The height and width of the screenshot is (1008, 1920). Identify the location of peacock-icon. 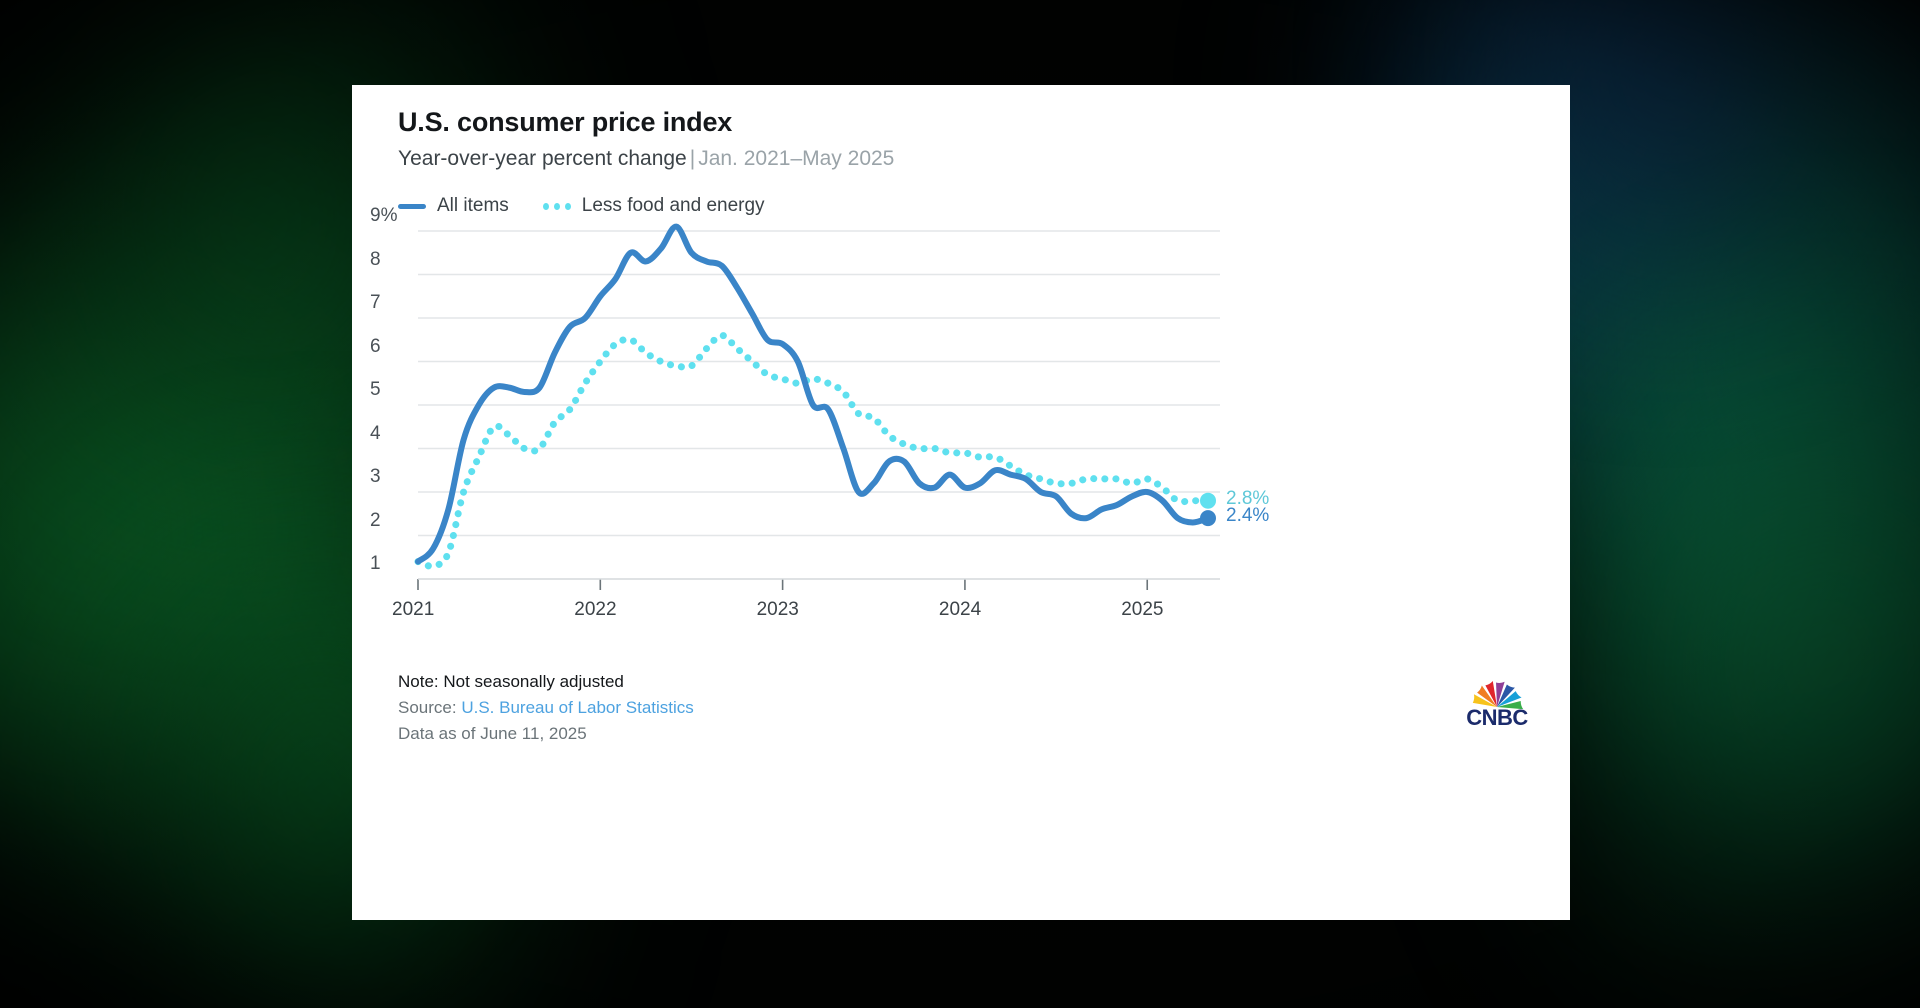
(1498, 695).